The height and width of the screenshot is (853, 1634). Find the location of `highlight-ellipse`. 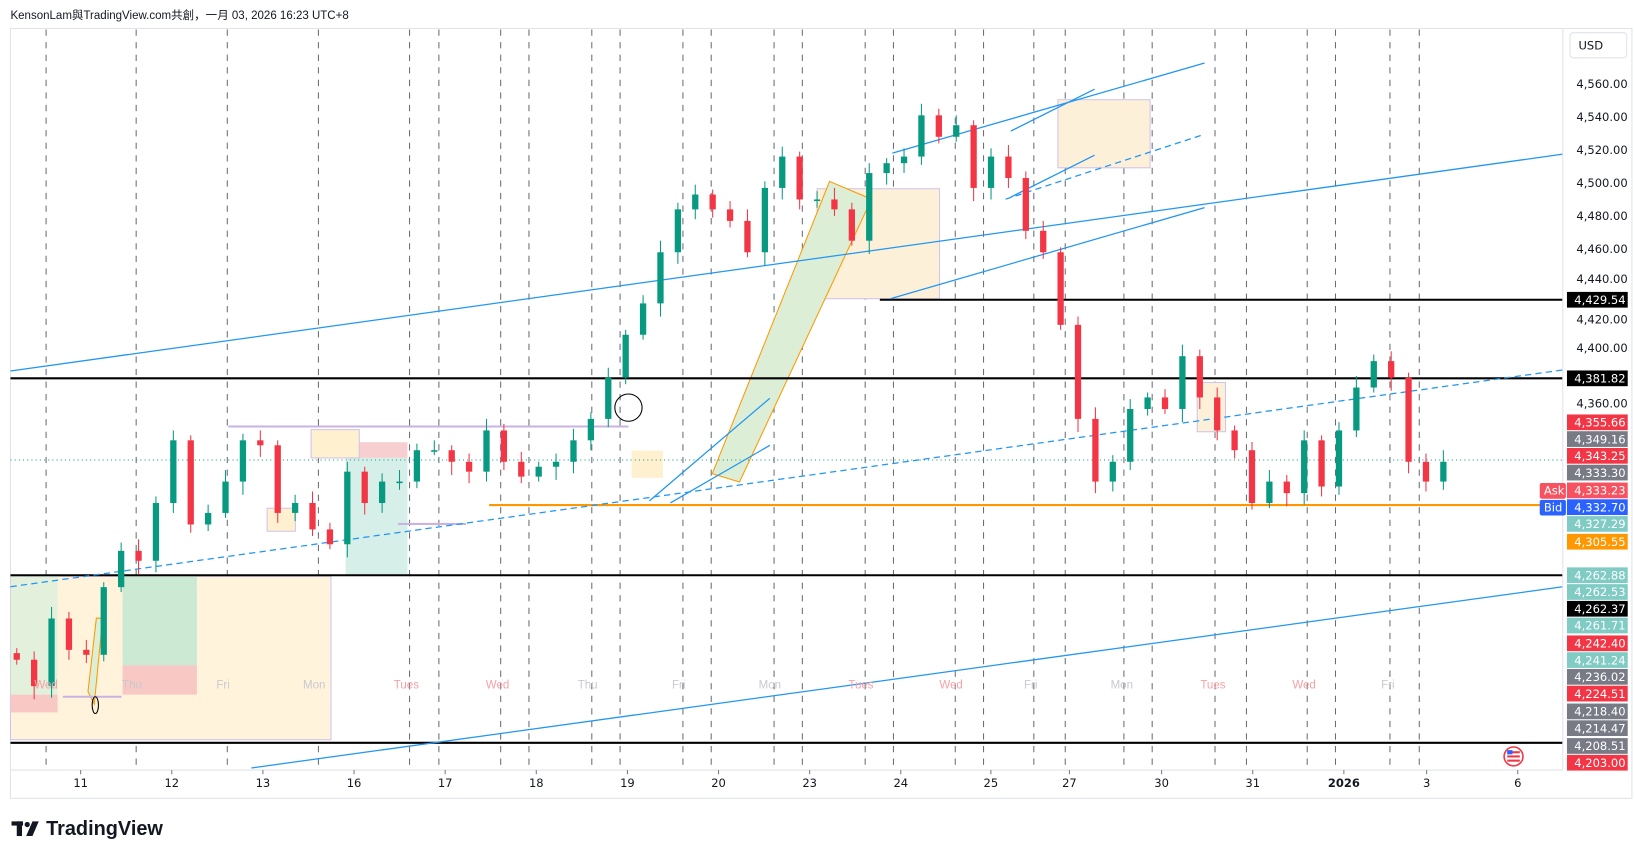

highlight-ellipse is located at coordinates (95, 705).